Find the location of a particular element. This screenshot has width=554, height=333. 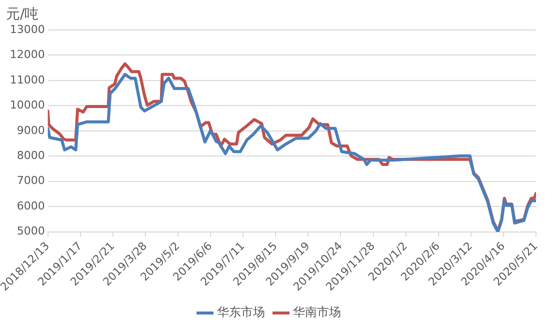

y-tick-label: 10000 is located at coordinates (27, 105).